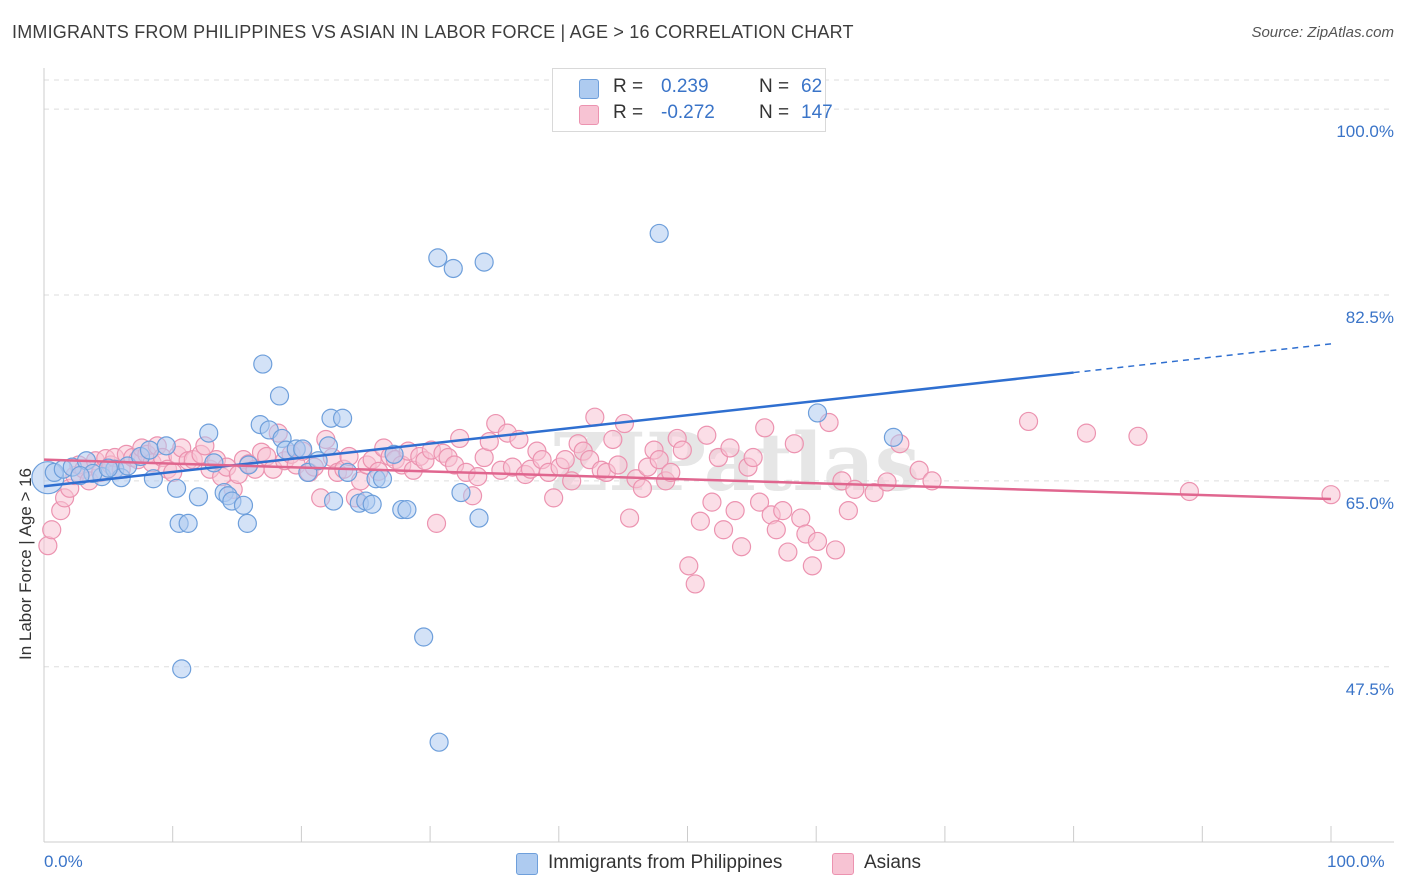 Image resolution: width=1406 pixels, height=892 pixels. What do you see at coordinates (589, 89) in the screenshot?
I see `legend-swatch-blue` at bounding box center [589, 89].